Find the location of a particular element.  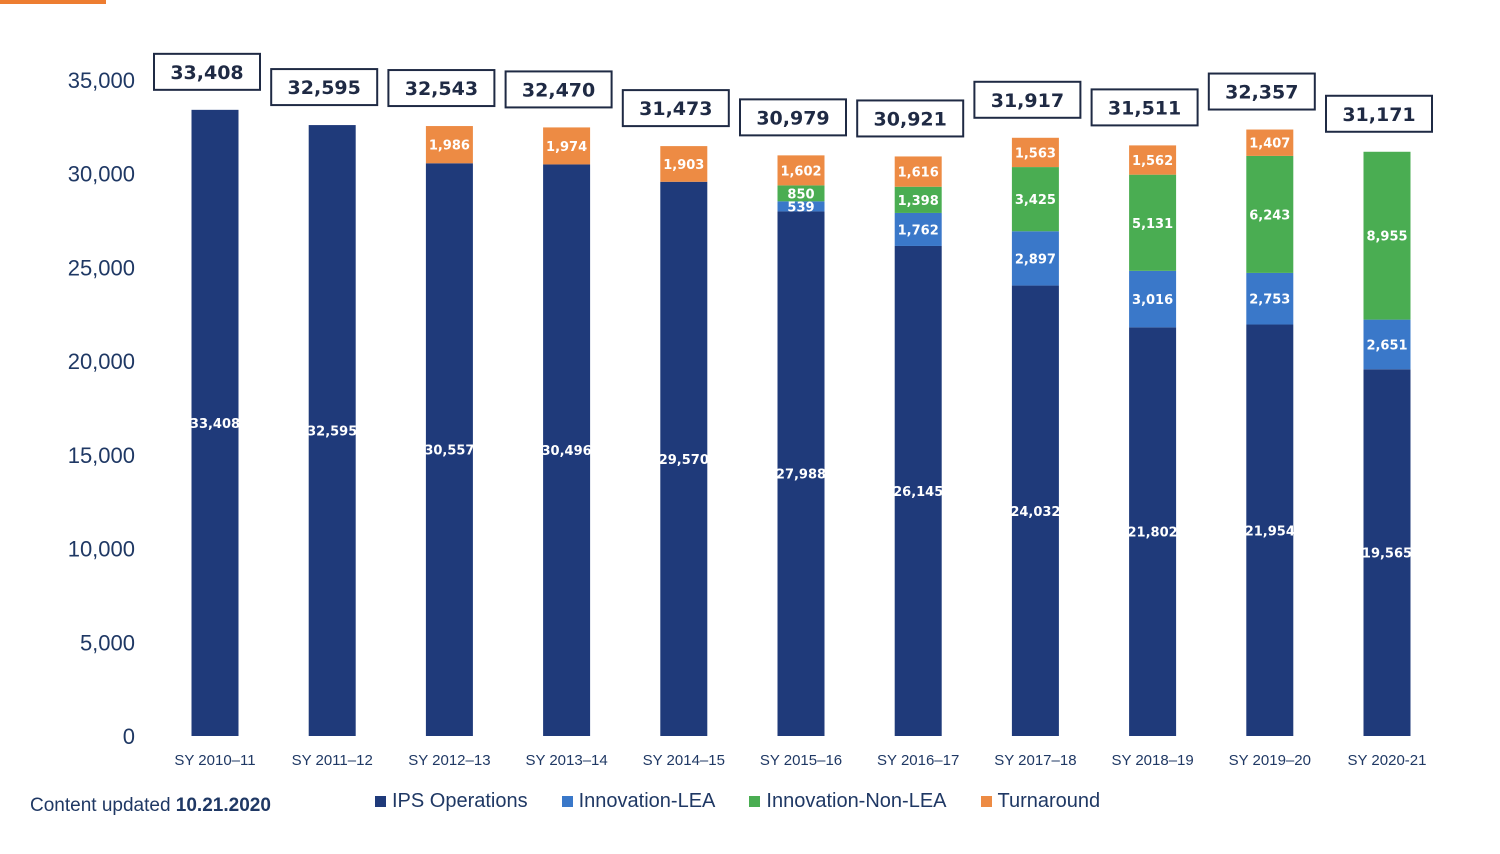

x-tick-label: SY 2017–18 is located at coordinates (1035, 760).